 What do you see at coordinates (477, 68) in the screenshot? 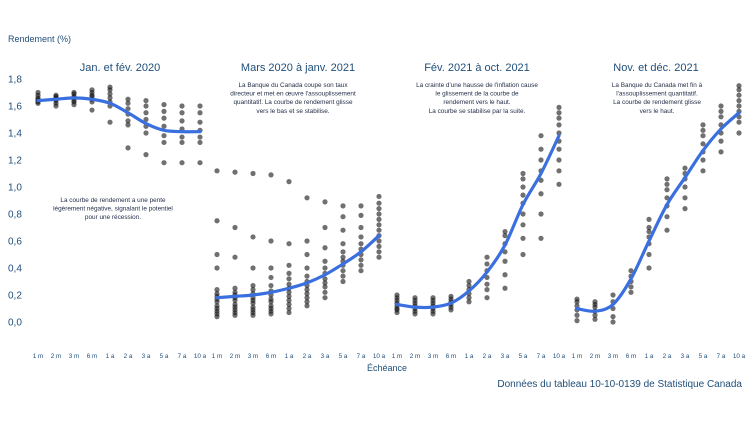
I see `panel-title: Fév. 2021 à oct. 2021` at bounding box center [477, 68].